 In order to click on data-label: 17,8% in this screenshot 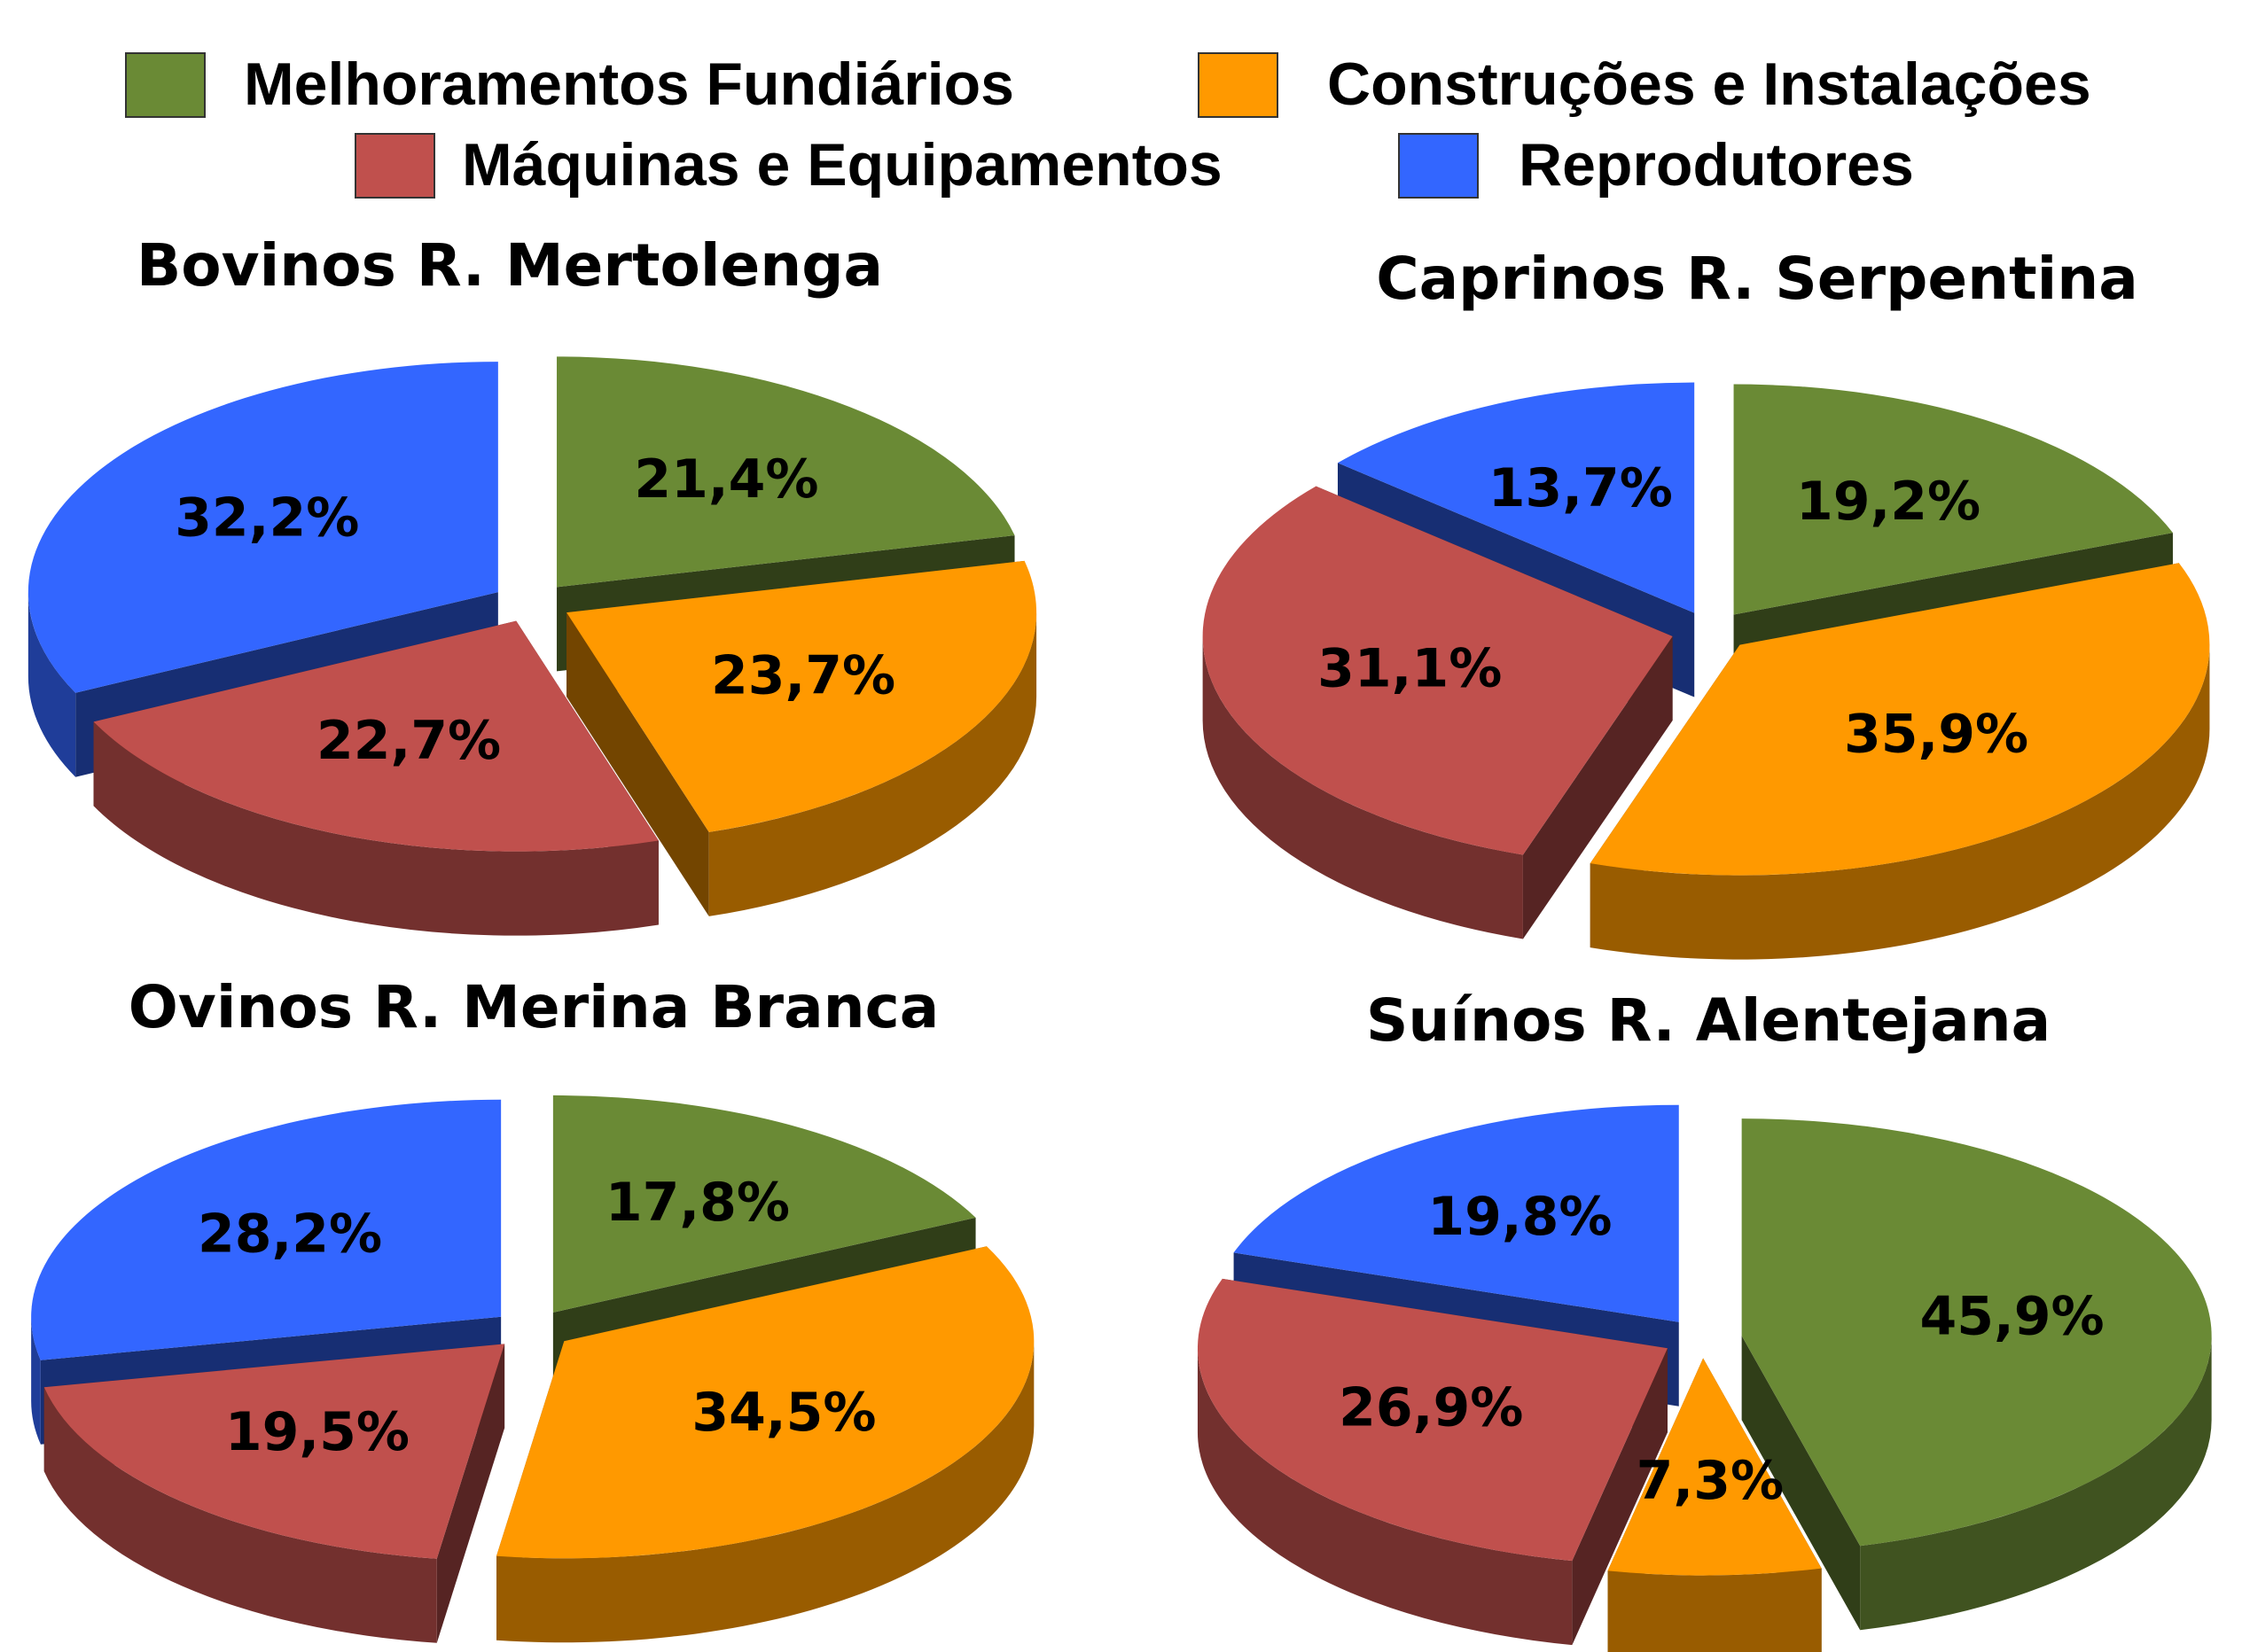, I will do `click(697, 1203)`.